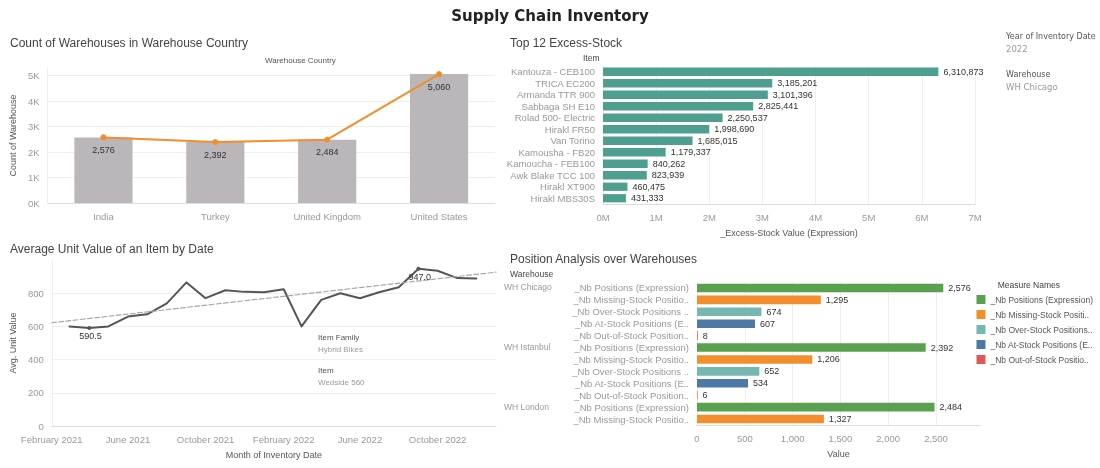 This screenshot has height=468, width=1100. Describe the element at coordinates (668, 175) in the screenshot. I see `data-label: 823,939` at that location.